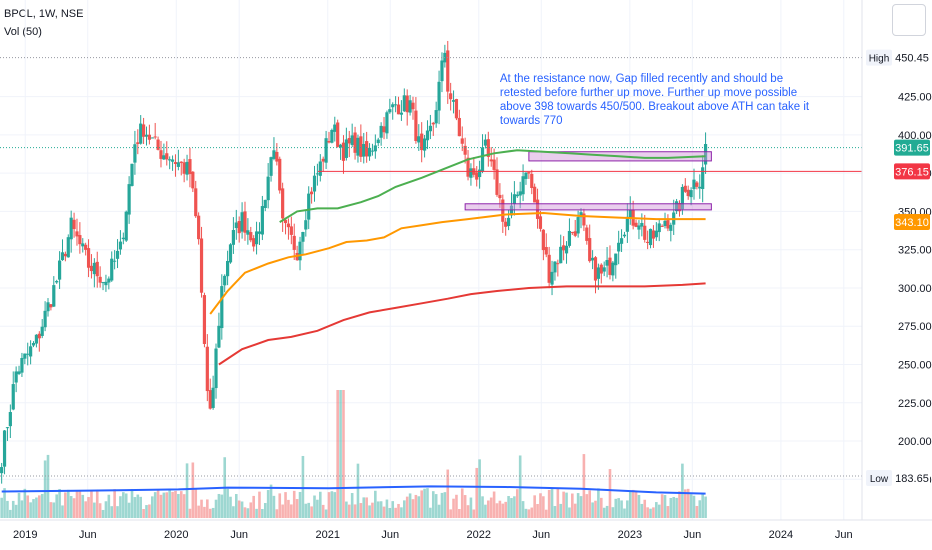 Image resolution: width=932 pixels, height=550 pixels. I want to click on price-label-box, so click(912, 57).